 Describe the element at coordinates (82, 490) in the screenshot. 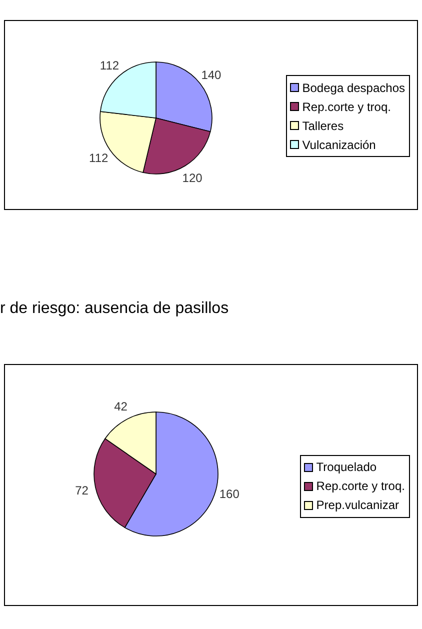

I see `data-label: 72` at that location.